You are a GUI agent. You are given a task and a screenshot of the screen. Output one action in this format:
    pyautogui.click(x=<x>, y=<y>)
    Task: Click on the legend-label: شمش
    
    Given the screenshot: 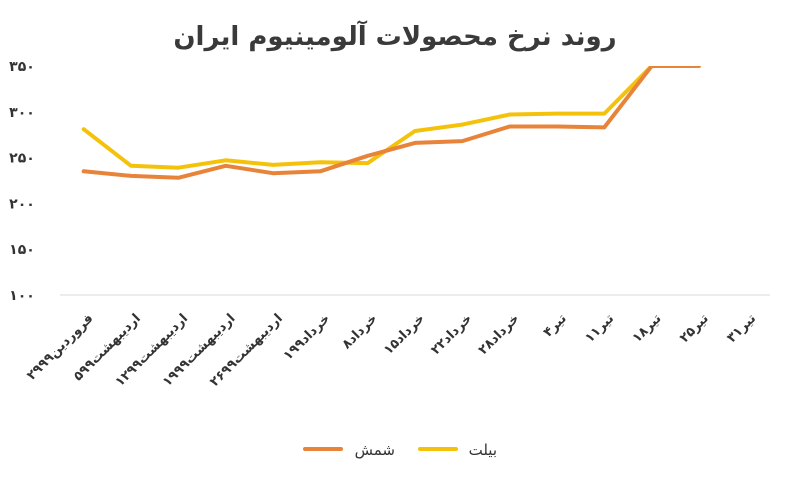 What is the action you would take?
    pyautogui.click(x=375, y=450)
    